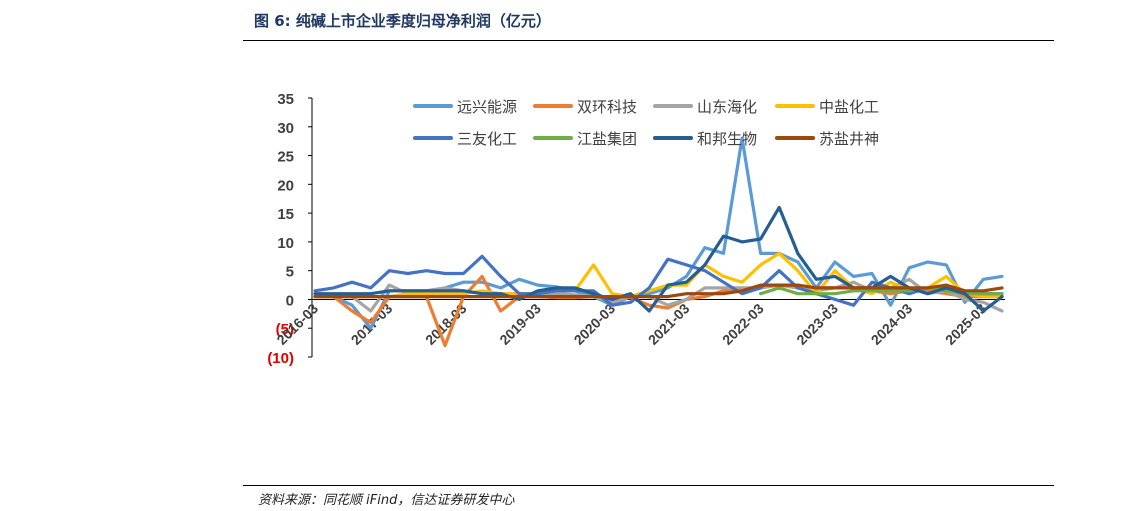 This screenshot has height=511, width=1137. What do you see at coordinates (607, 139) in the screenshot?
I see `legend-label: 江盐集团` at bounding box center [607, 139].